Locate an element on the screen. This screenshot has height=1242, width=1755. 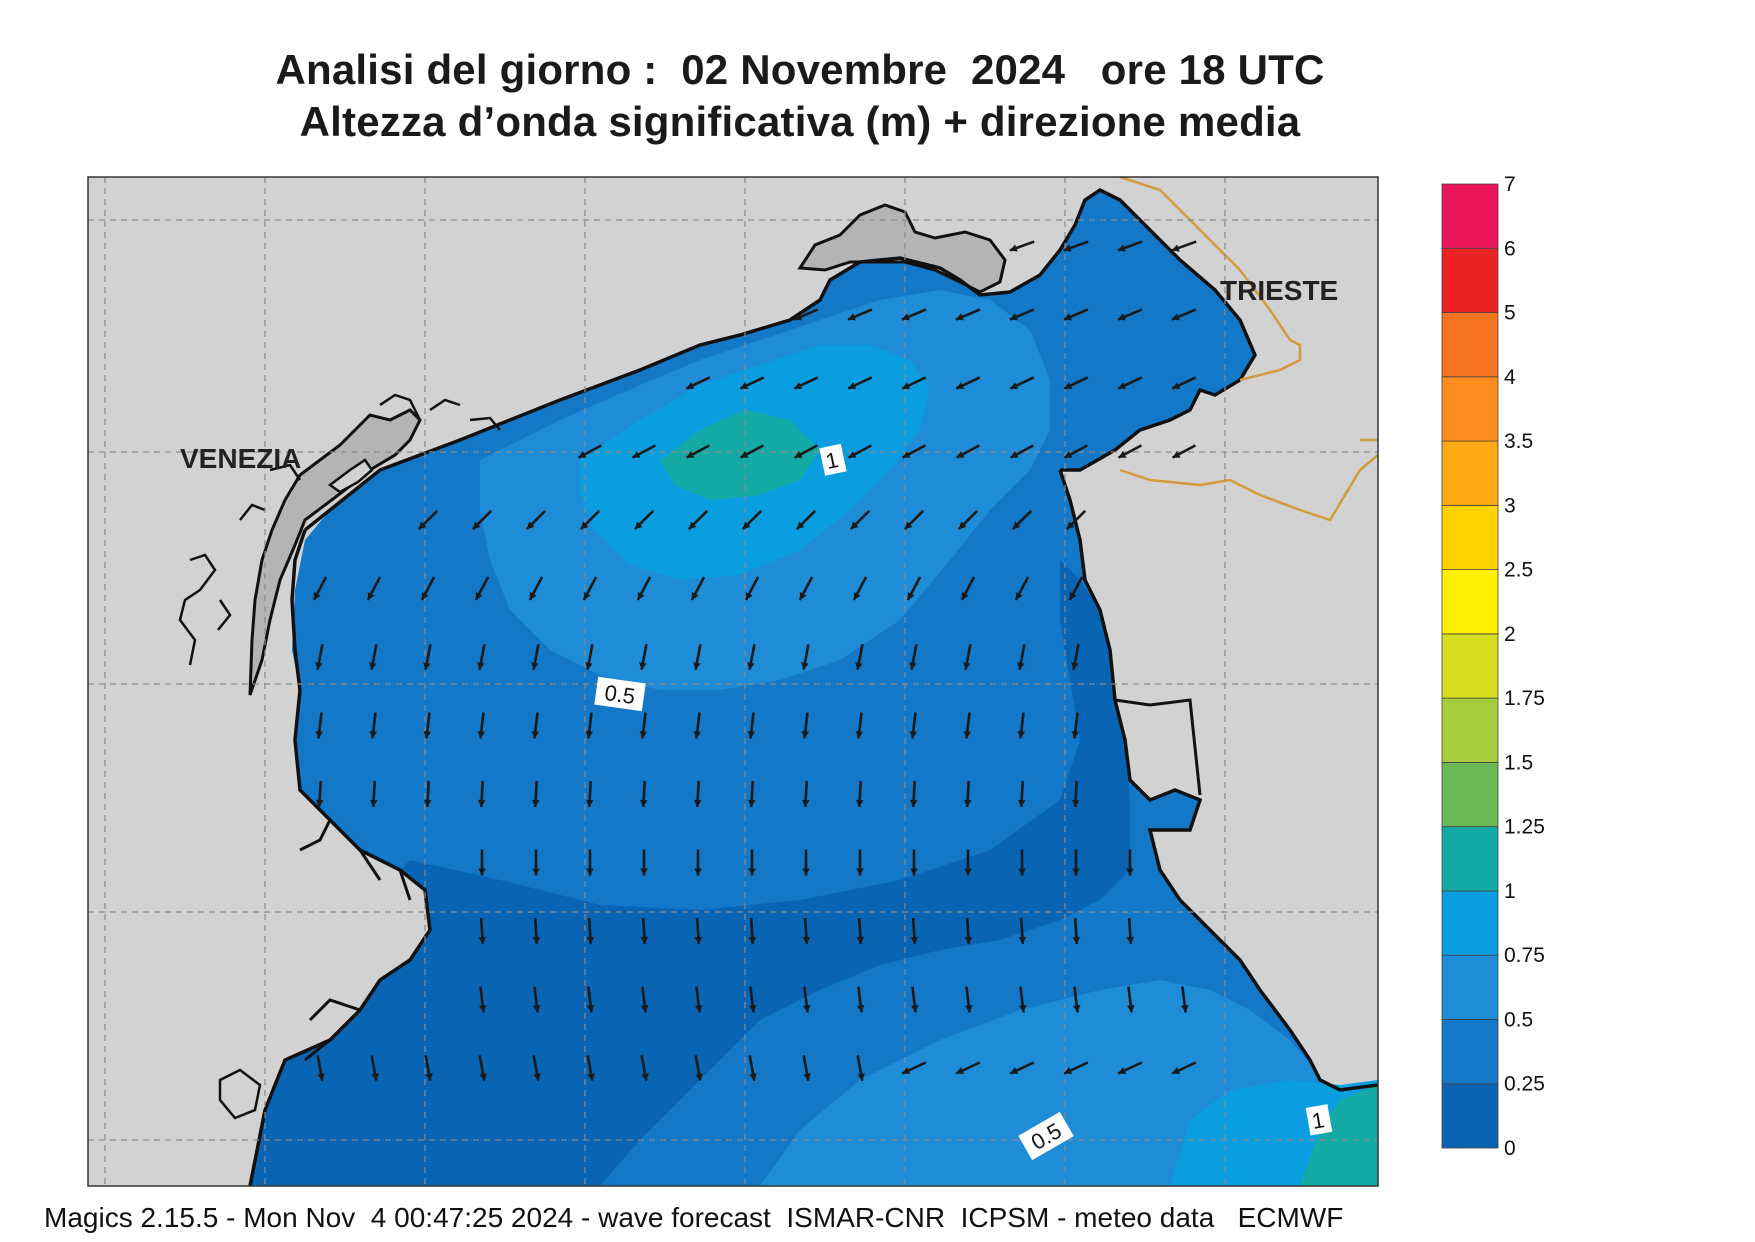
colorbar-label: 0.75 is located at coordinates (1524, 955).